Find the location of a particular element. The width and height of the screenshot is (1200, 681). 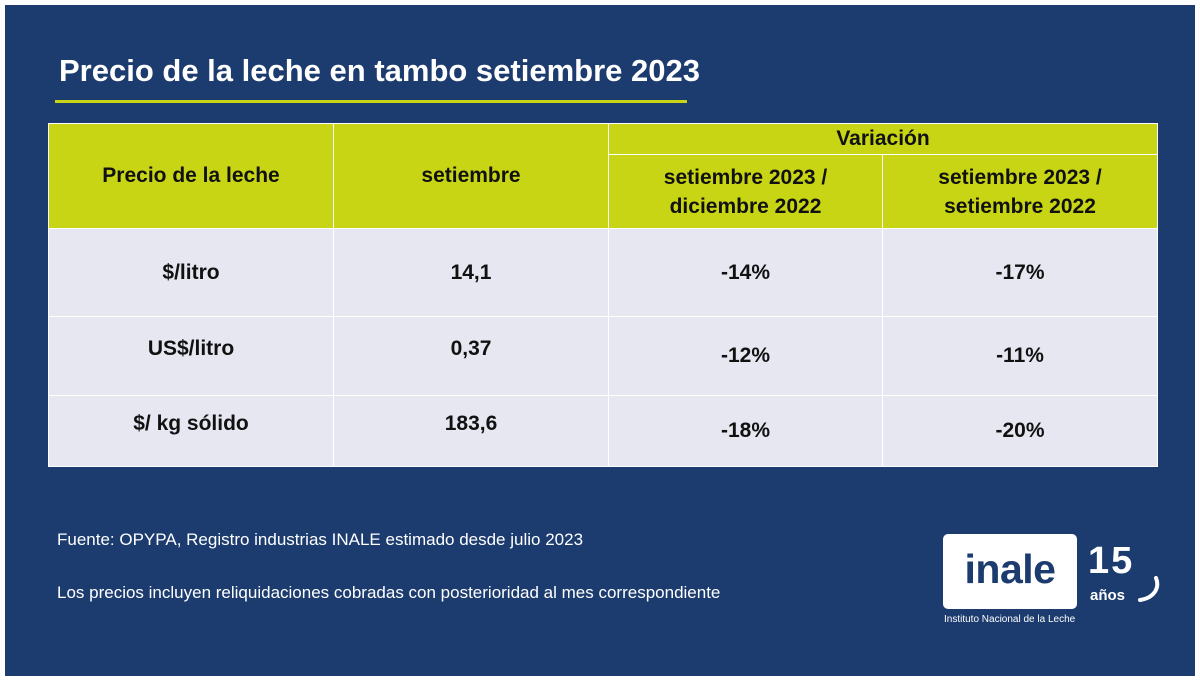

header-variation-group: Variación is located at coordinates (883, 139).